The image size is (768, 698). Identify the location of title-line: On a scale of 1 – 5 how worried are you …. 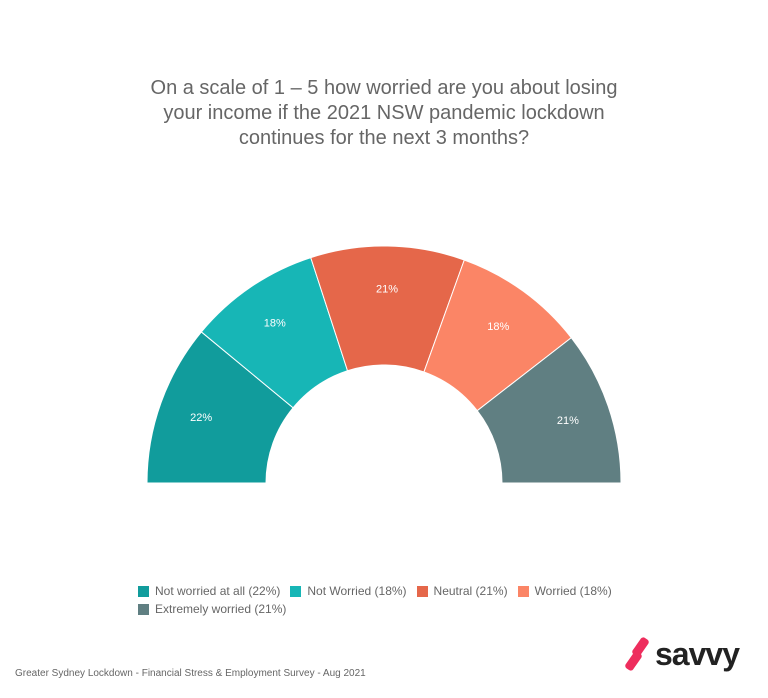
(384, 88).